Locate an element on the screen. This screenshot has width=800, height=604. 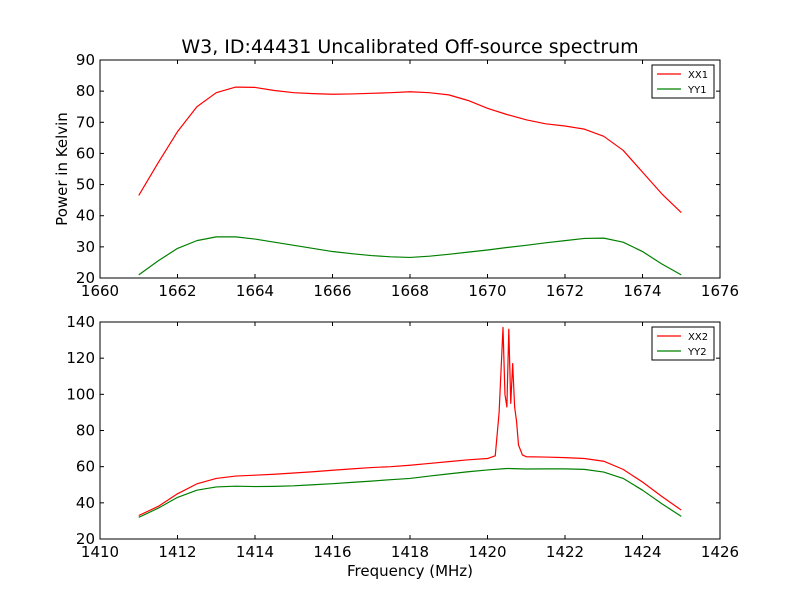
legend-label-yy2: YY2 is located at coordinates (697, 352).